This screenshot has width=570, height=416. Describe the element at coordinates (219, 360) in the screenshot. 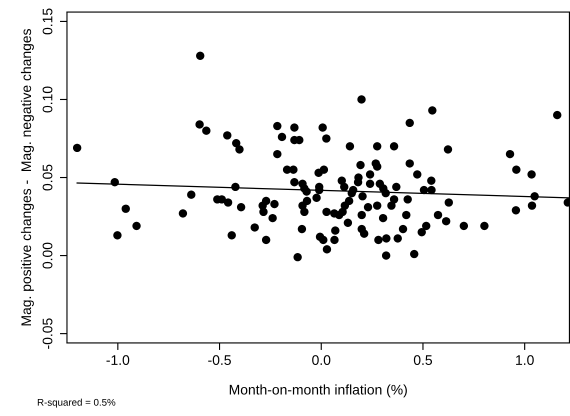

I see `x-tick-label: -0.5` at that location.